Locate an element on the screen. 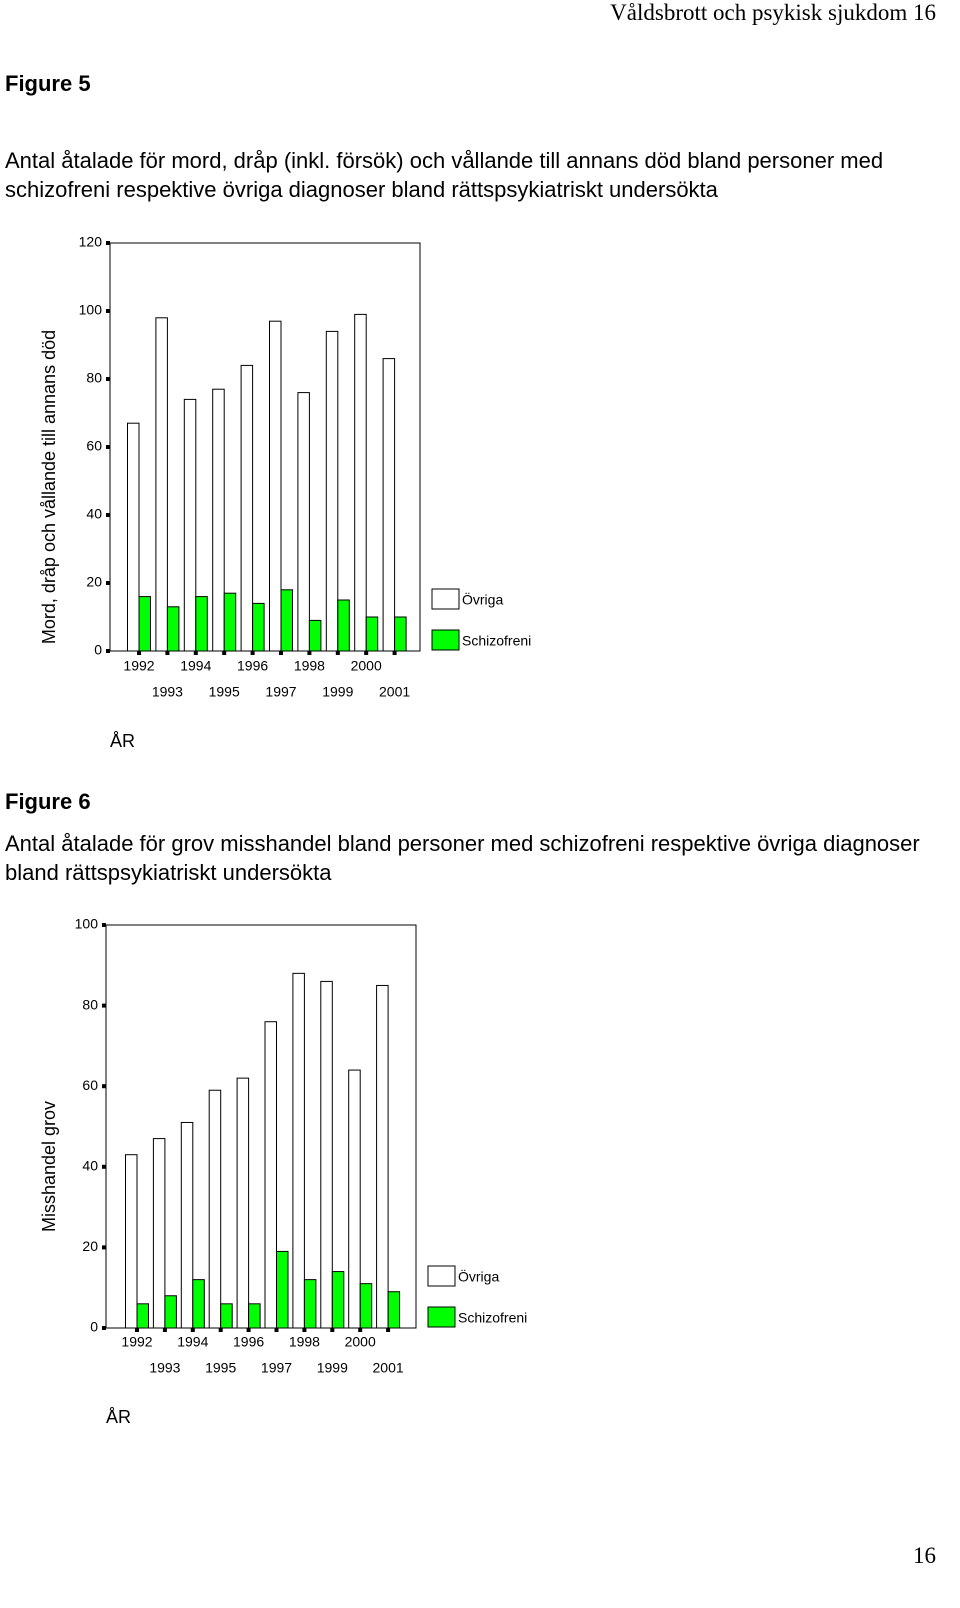 The height and width of the screenshot is (1608, 960). running-header: Våldsbrott och psykisk sjukdom 16 is located at coordinates (773, 12).